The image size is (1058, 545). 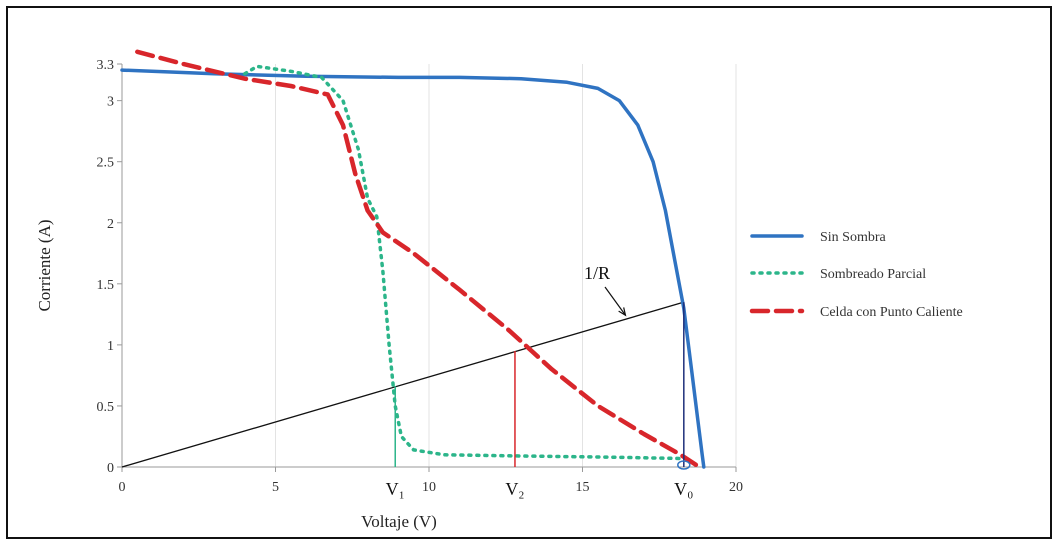 I want to click on y-tick-label: 1.5, so click(x=106, y=285).